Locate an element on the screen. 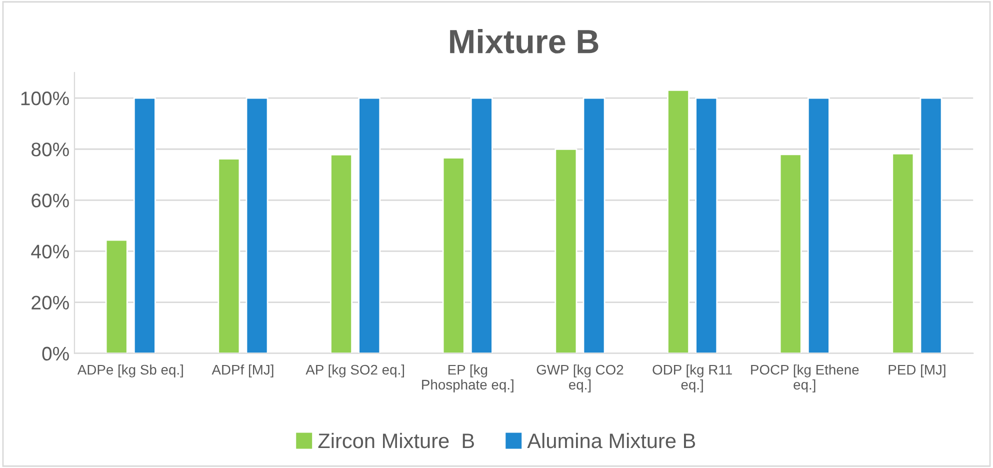  chart-title: Mixture B is located at coordinates (524, 41).